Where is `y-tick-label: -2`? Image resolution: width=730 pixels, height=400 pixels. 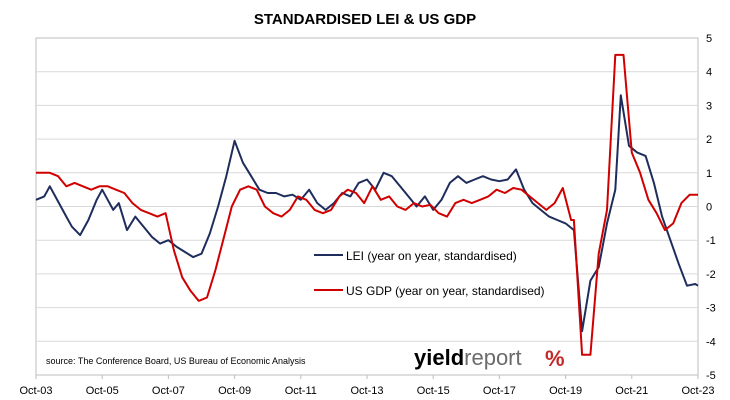
y-tick-label: -2 is located at coordinates (711, 275).